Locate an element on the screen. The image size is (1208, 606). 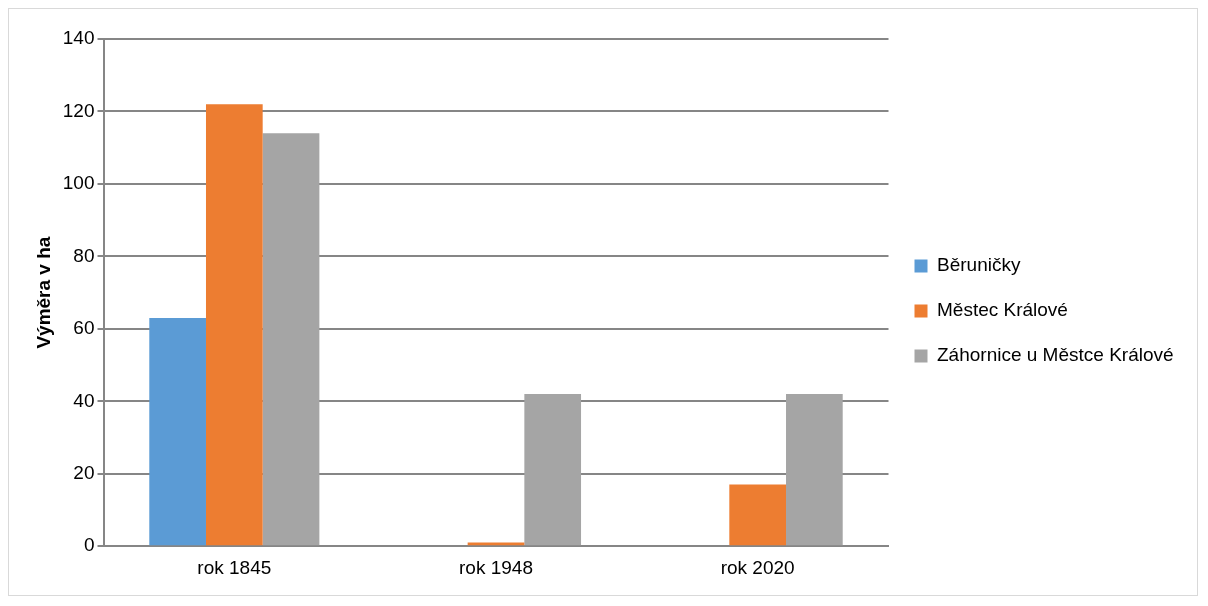
legend-label: Běruničky is located at coordinates (979, 265).